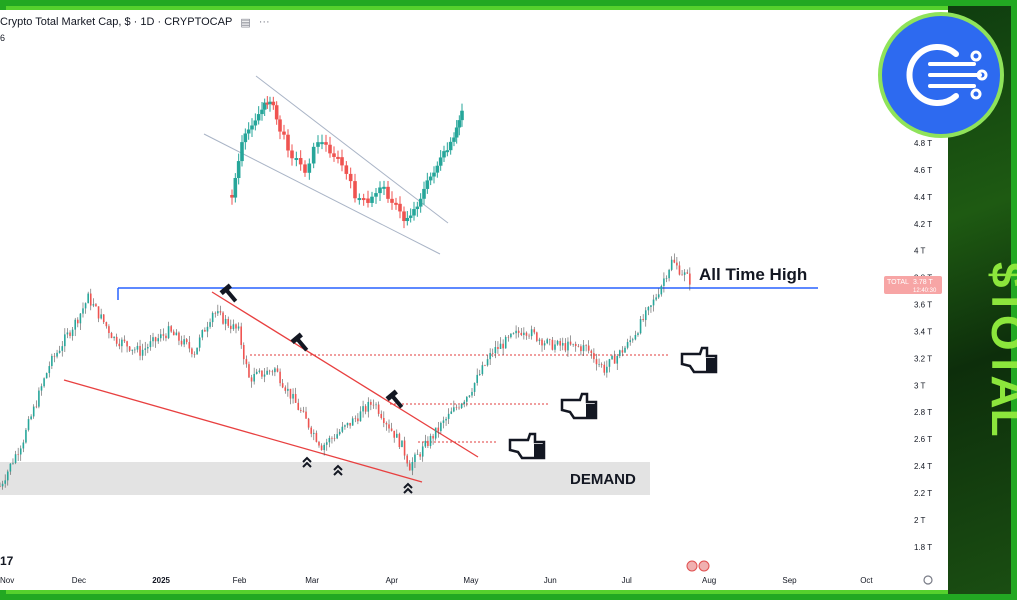  Describe the element at coordinates (436, 580) in the screenshot. I see `x-axis: Nov Dec 2025 Feb Mar Apr May Jun Jul Aug Sep Oct` at that location.